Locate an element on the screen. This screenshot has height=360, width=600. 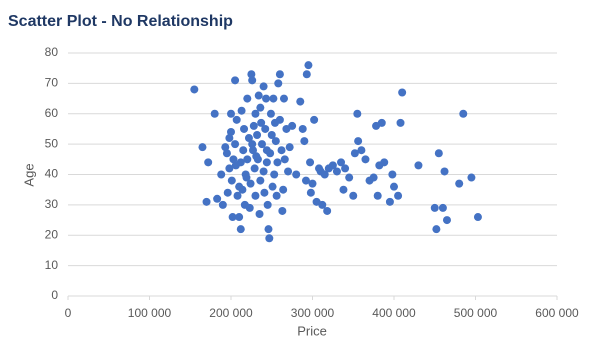
x-tick-label: 200 000 is located at coordinates (231, 313).